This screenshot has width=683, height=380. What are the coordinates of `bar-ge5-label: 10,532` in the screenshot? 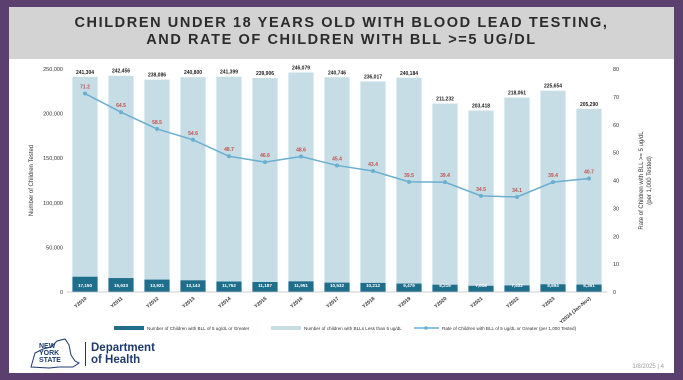 It's located at (337, 285).